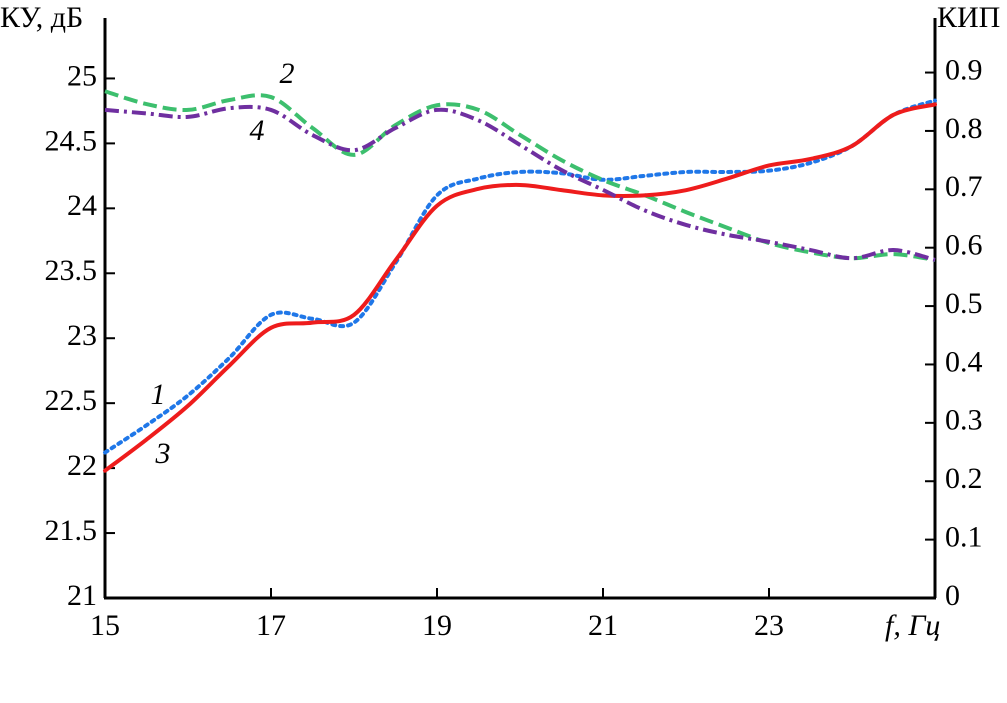 Image resolution: width=1007 pixels, height=703 pixels. What do you see at coordinates (82, 205) in the screenshot?
I see `y-tick-label: 24` at bounding box center [82, 205].